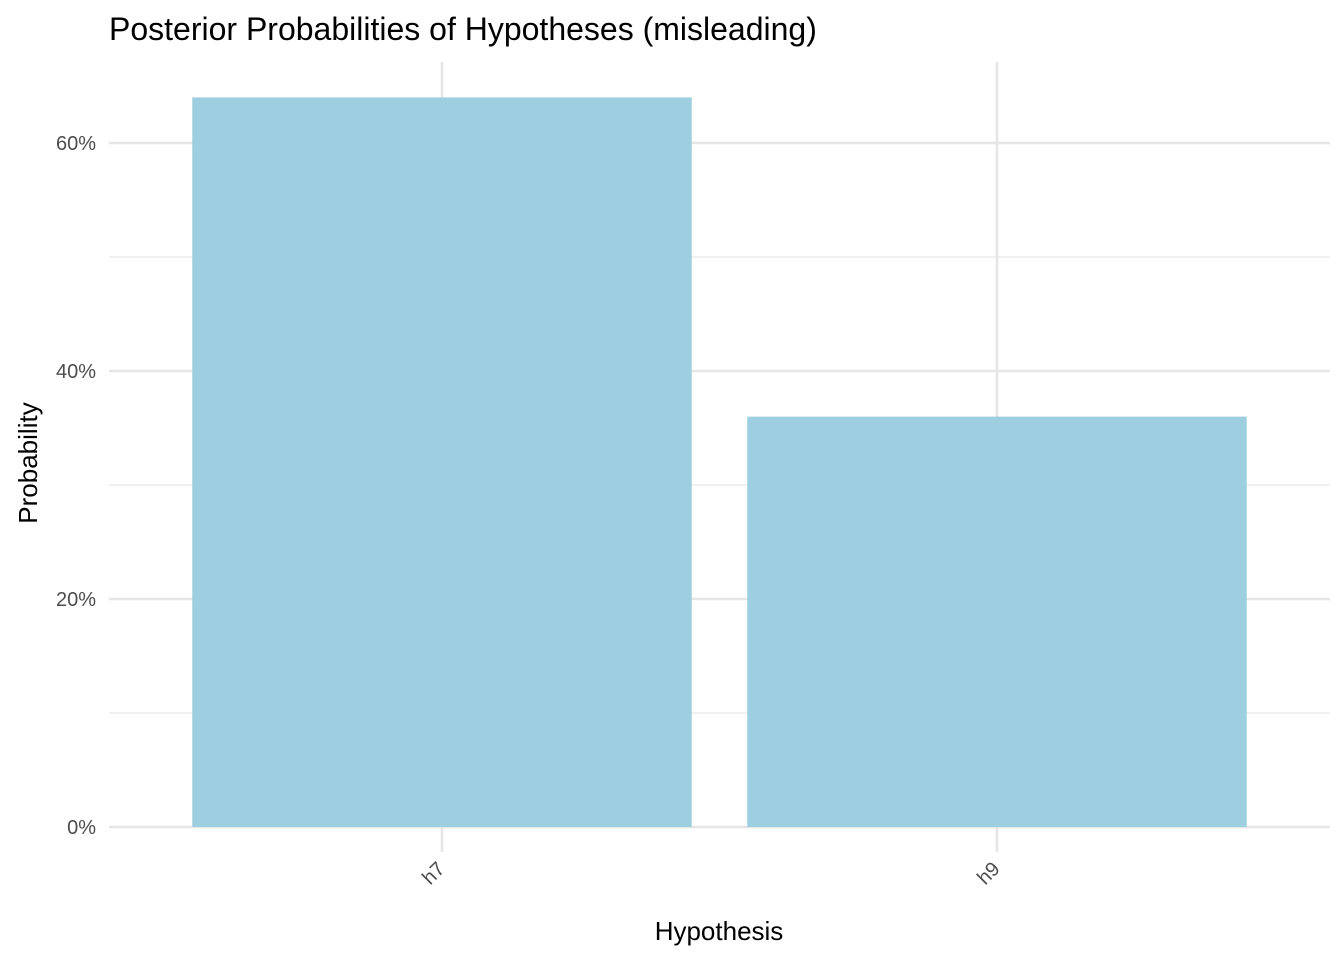  I want to click on y-tick-label: 0%, so click(81, 828).